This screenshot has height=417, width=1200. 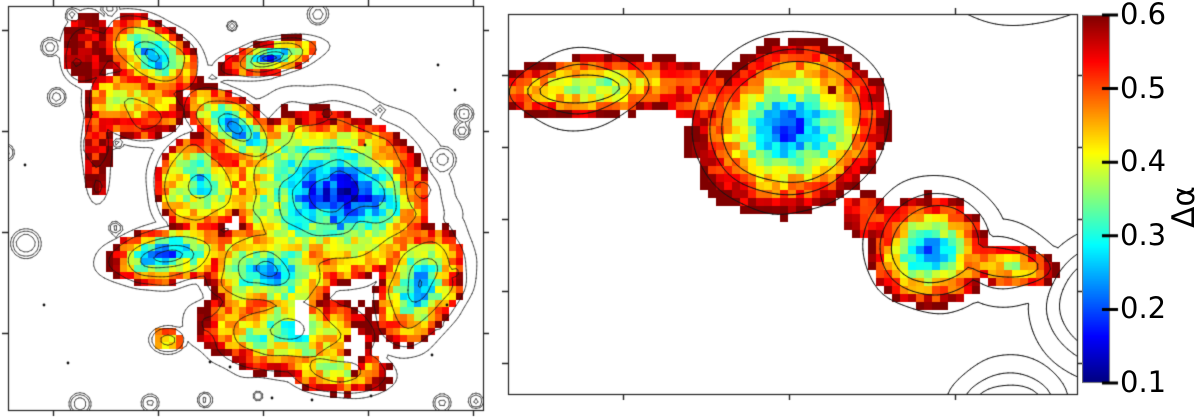 I want to click on colorbar-axis-label: Δα, so click(x=1183, y=207).